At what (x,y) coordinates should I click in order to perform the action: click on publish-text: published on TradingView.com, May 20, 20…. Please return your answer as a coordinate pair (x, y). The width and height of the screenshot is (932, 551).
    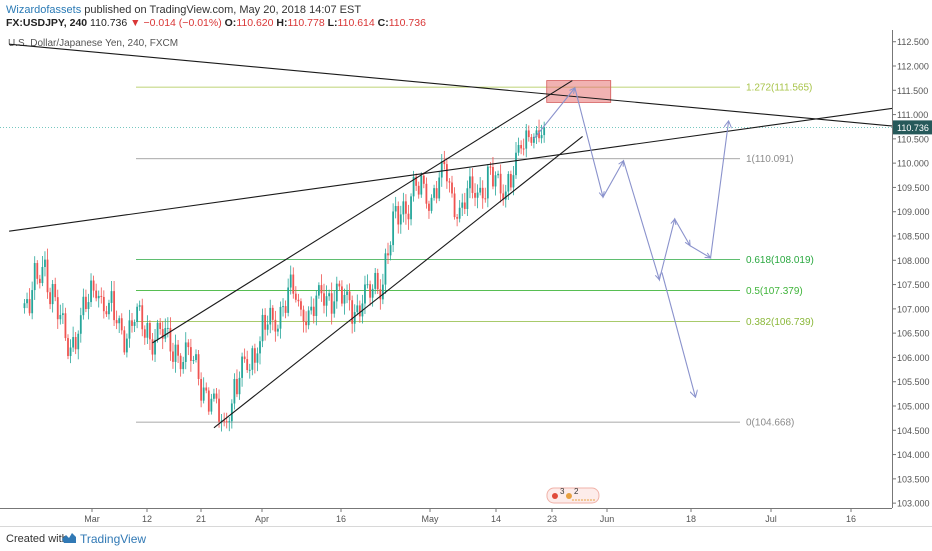
    Looking at the image, I should click on (221, 10).